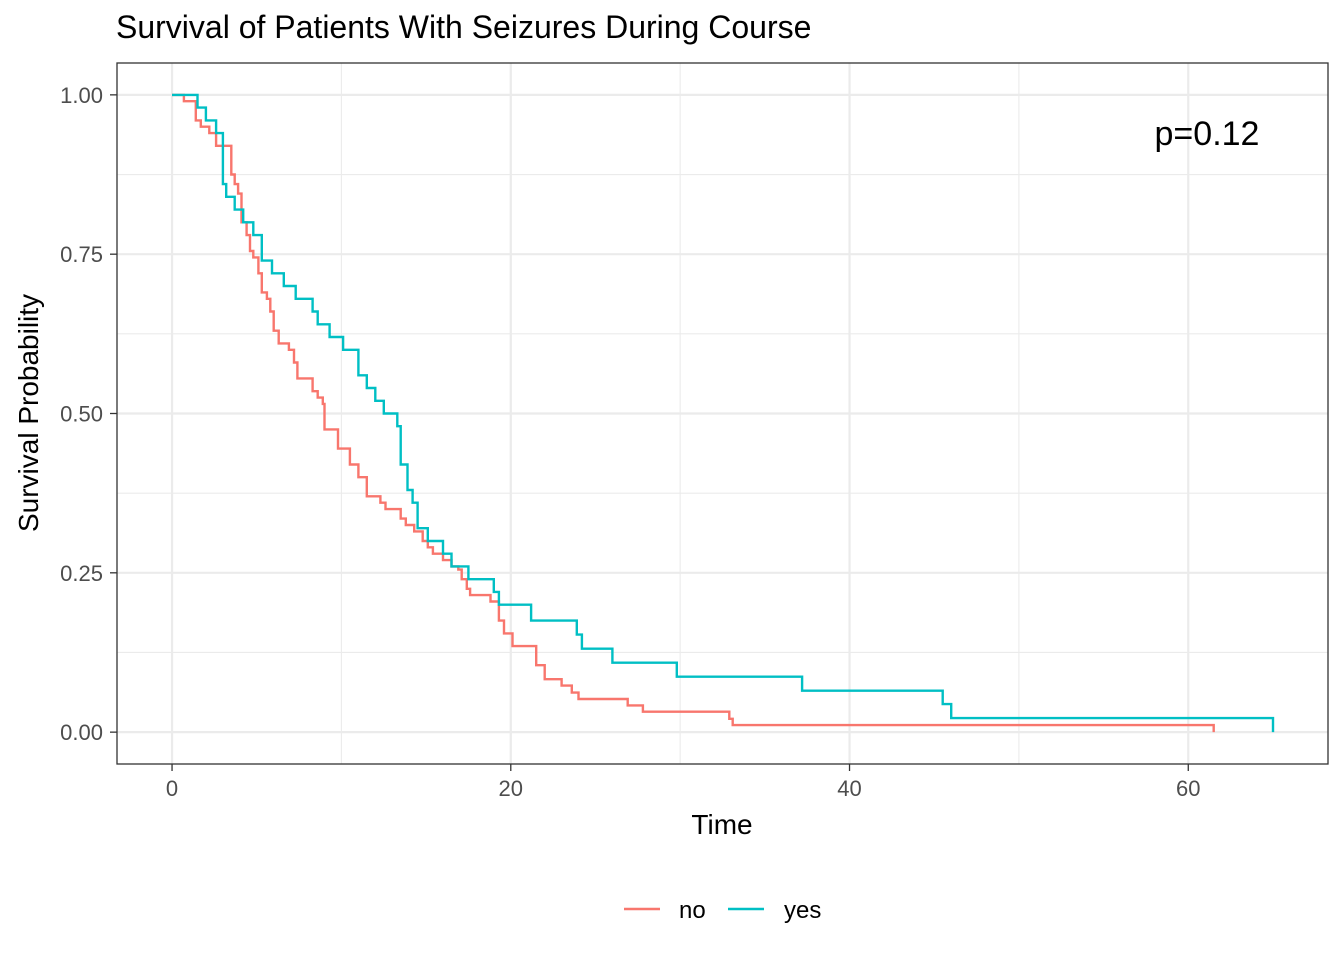  Describe the element at coordinates (722, 910) in the screenshot. I see `legend: no yes` at that location.